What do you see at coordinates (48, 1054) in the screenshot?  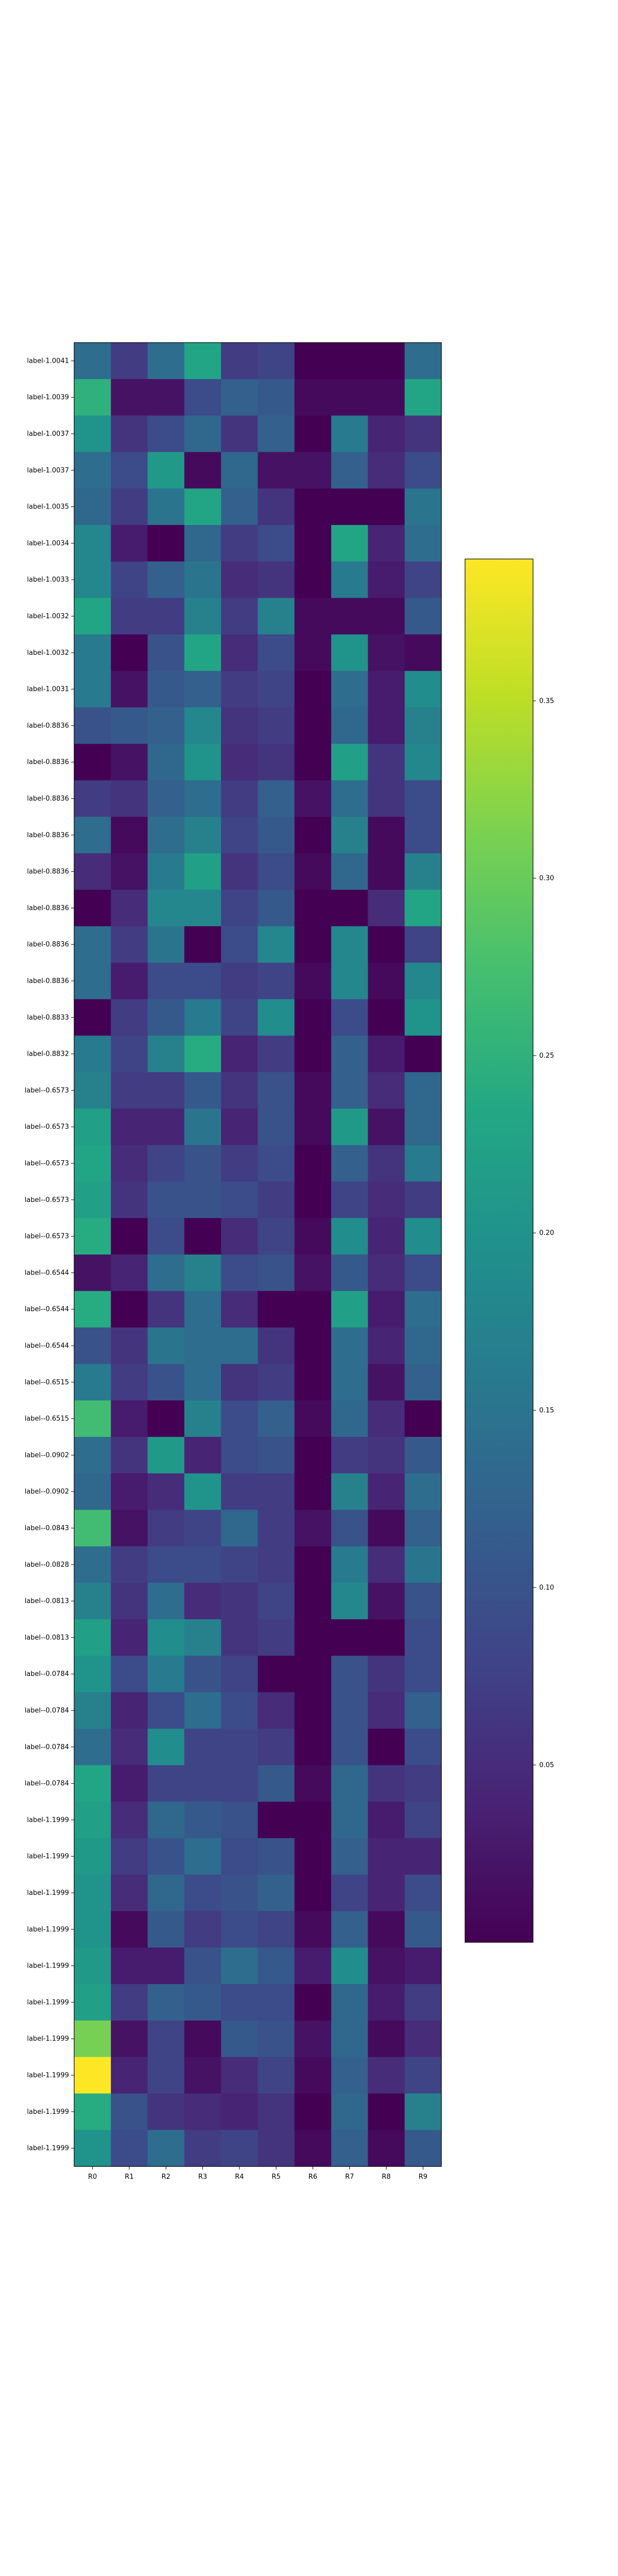 I see `y-tick-label: label-0.8832` at bounding box center [48, 1054].